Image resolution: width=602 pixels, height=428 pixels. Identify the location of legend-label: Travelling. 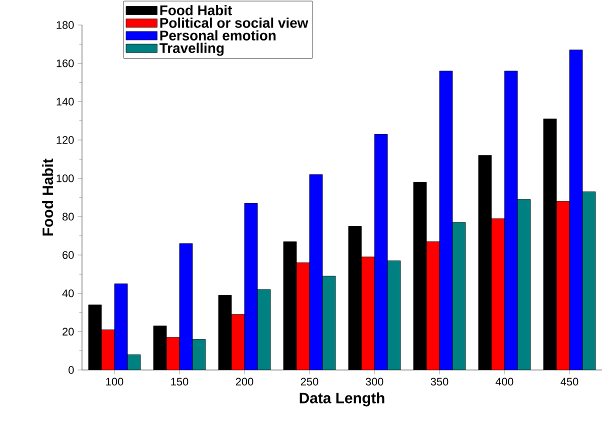
(192, 49).